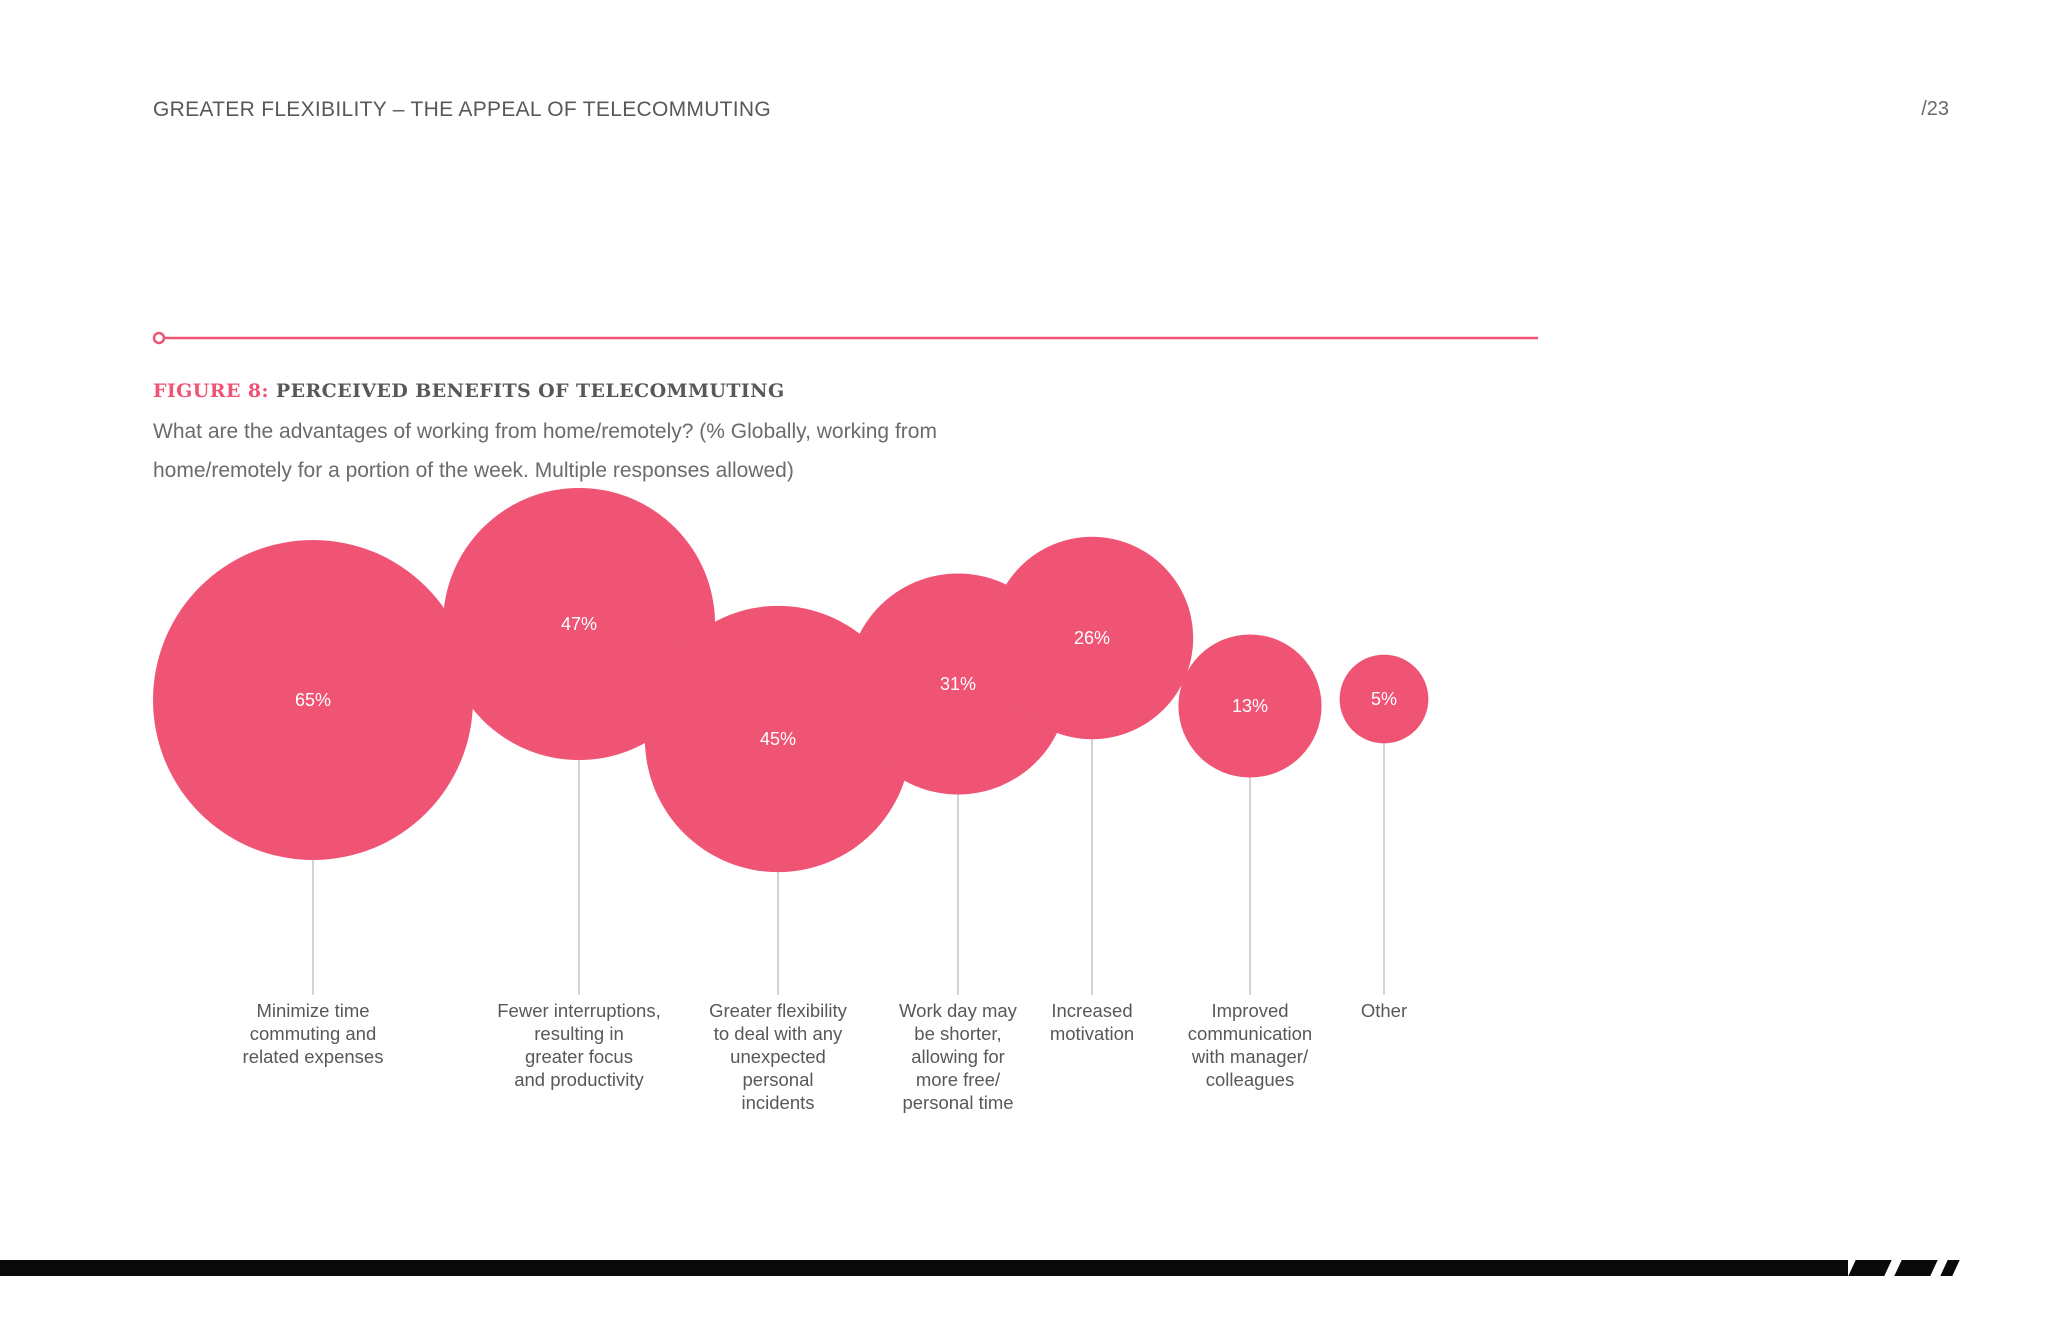 The height and width of the screenshot is (1331, 2048). I want to click on bubble-value-label: 45%, so click(778, 739).